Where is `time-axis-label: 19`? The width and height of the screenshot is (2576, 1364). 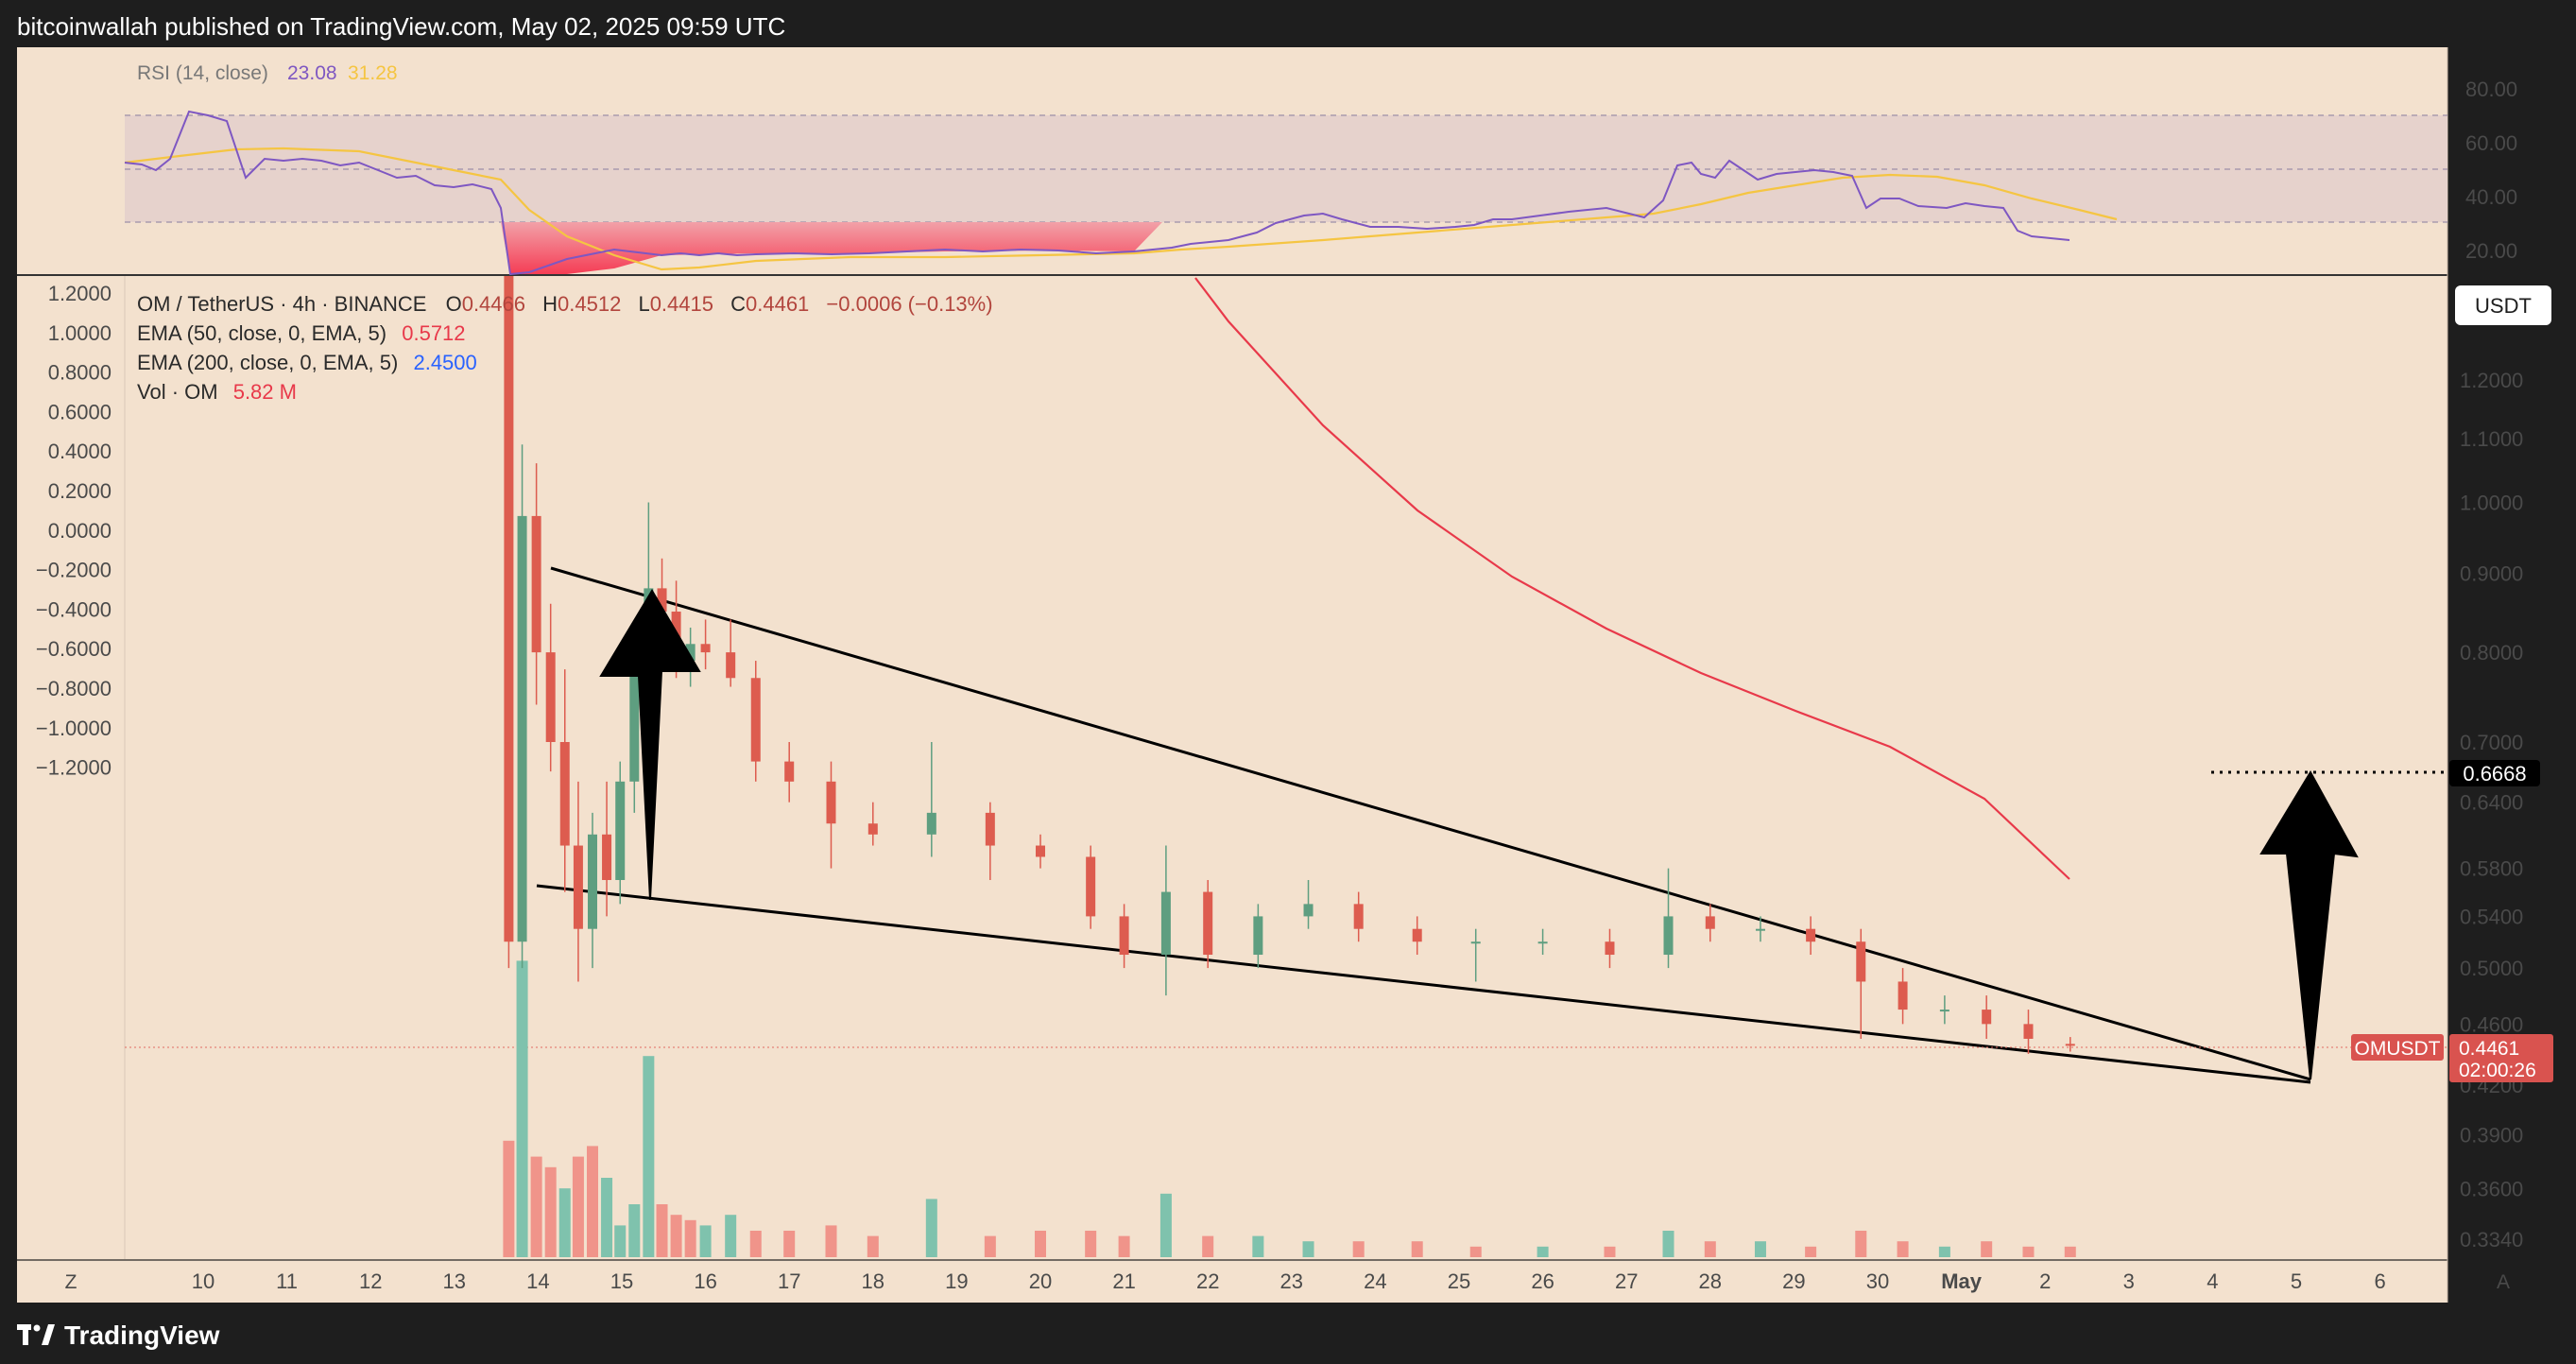 time-axis-label: 19 is located at coordinates (956, 1281).